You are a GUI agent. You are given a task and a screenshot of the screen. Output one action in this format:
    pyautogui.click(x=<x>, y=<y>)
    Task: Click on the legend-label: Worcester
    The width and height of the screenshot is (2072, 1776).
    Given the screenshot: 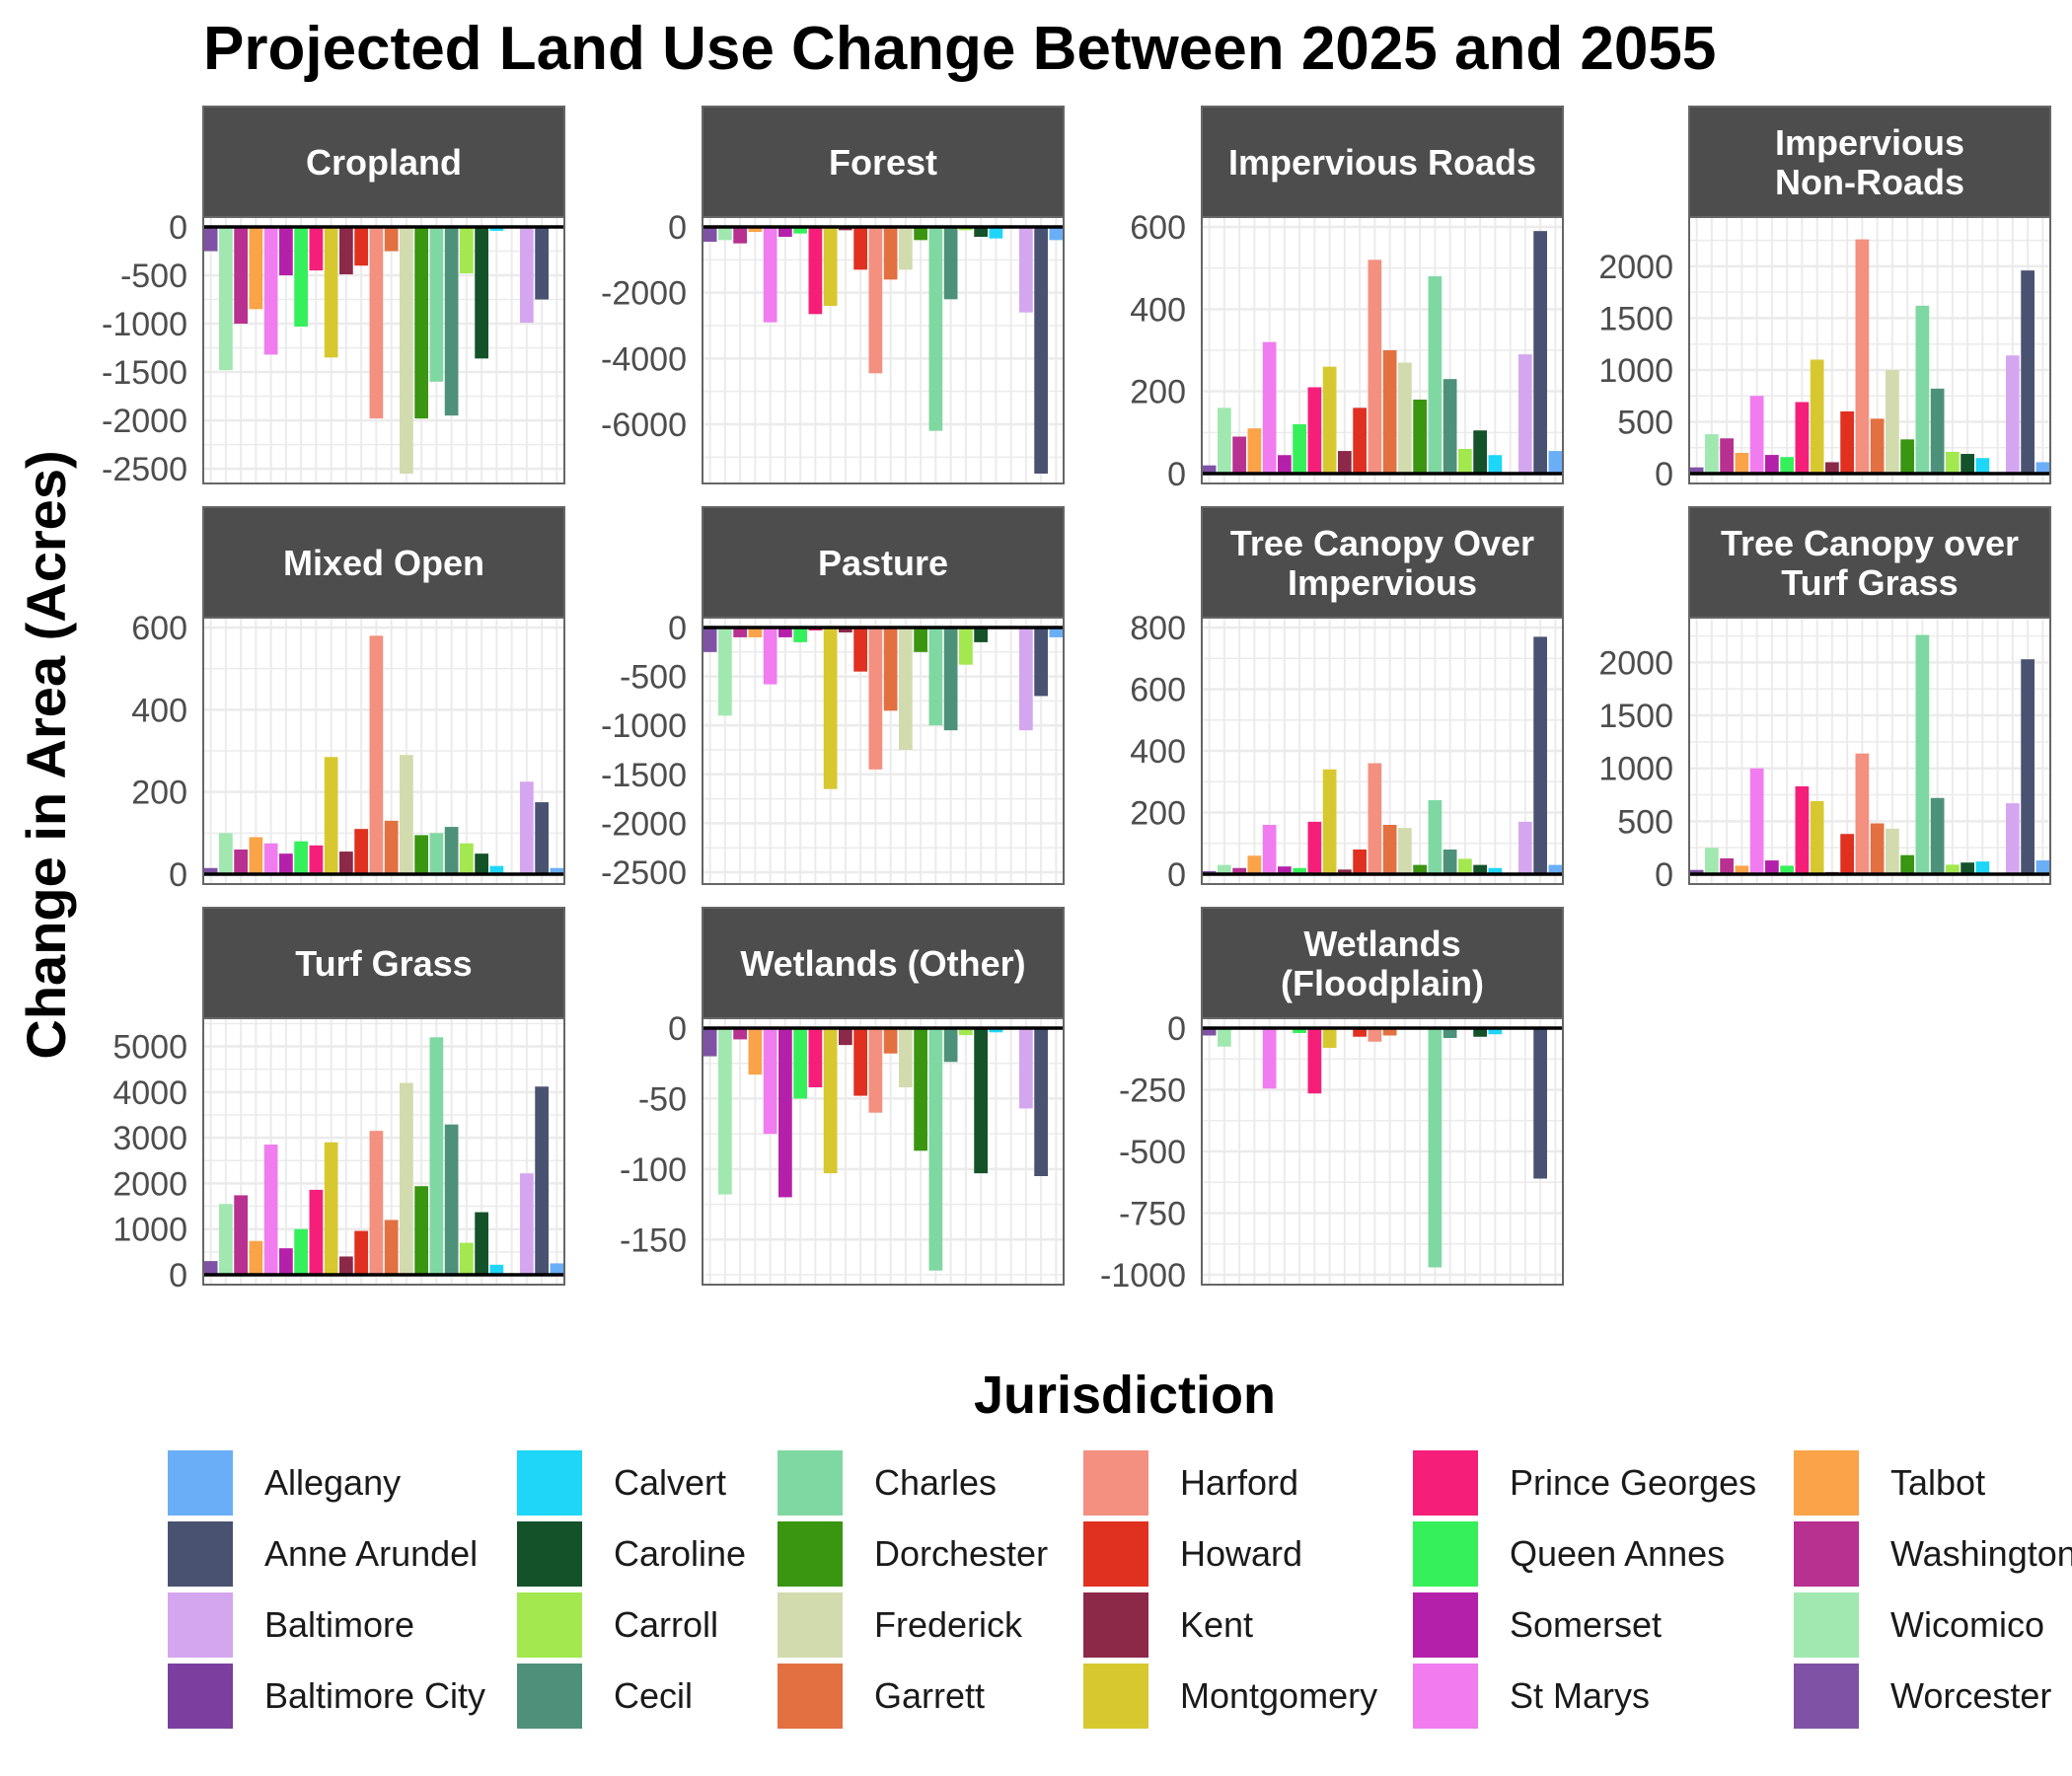 What is the action you would take?
    pyautogui.click(x=1971, y=1696)
    